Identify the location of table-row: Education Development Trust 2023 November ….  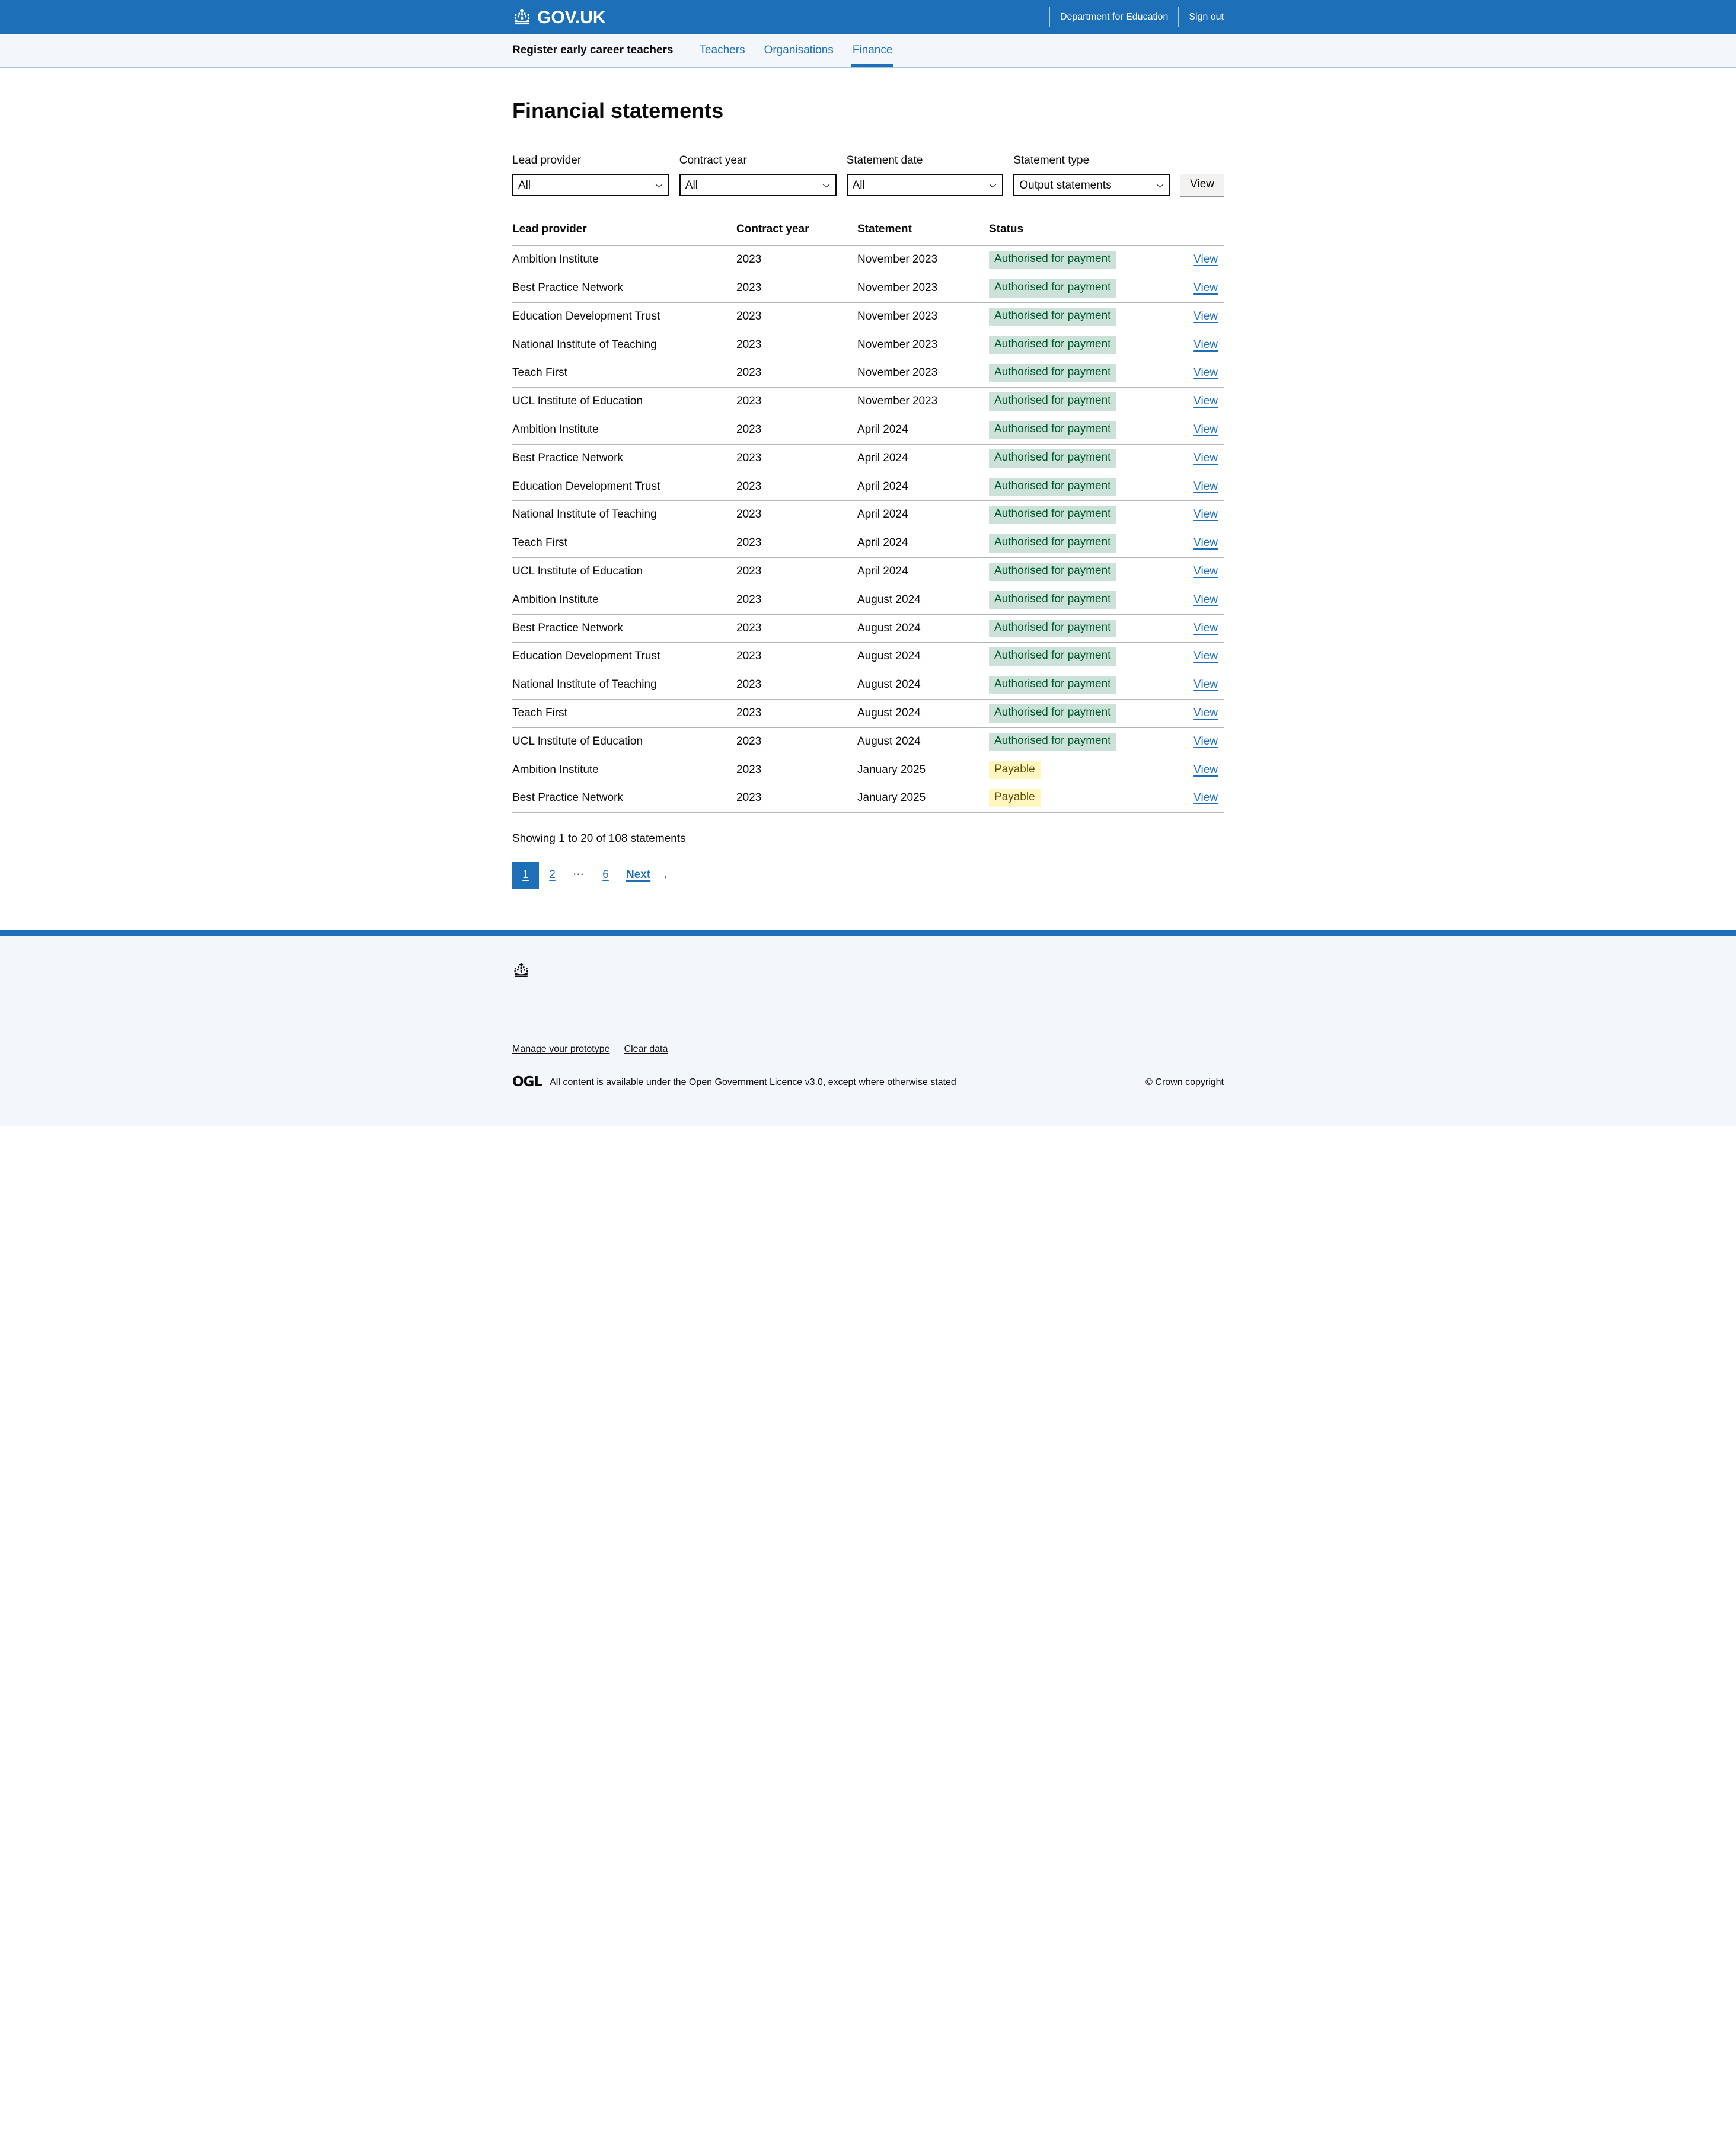
(868, 317).